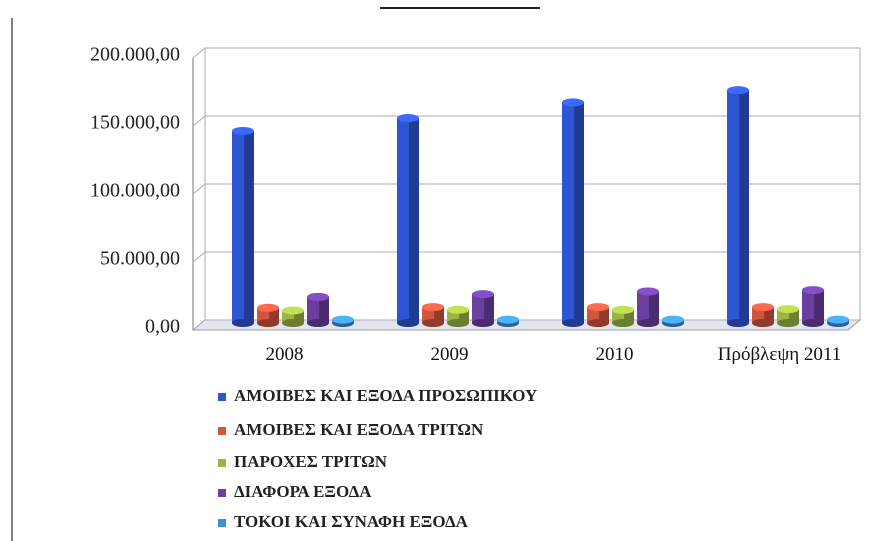 Image resolution: width=893 pixels, height=541 pixels. What do you see at coordinates (351, 521) in the screenshot?
I see `legend-label: ΤΟΚΟΙ ΚΑΙ ΣΥΝΑΦΗ ΕΞΟΔΑ` at bounding box center [351, 521].